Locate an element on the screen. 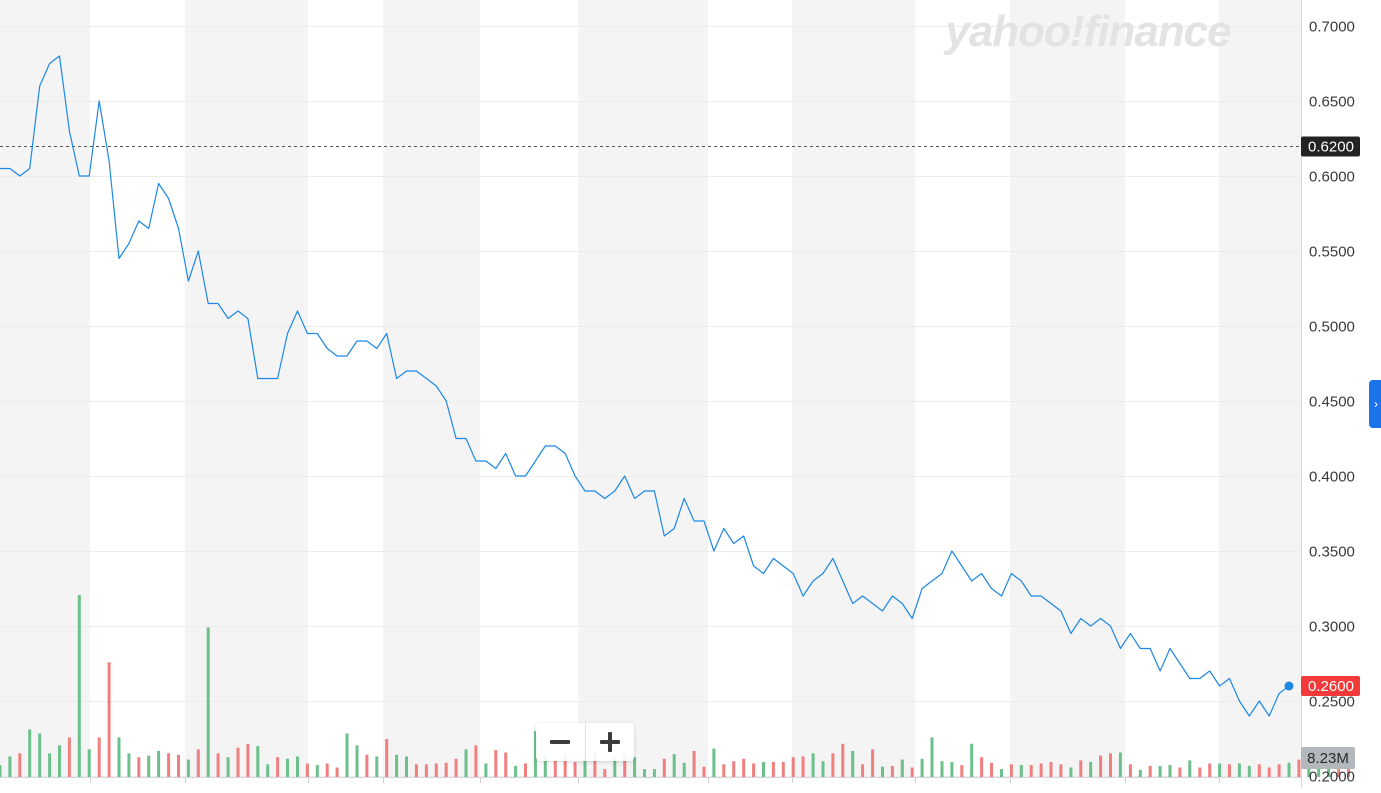  y-tick-label: 0.6000 is located at coordinates (1332, 177).